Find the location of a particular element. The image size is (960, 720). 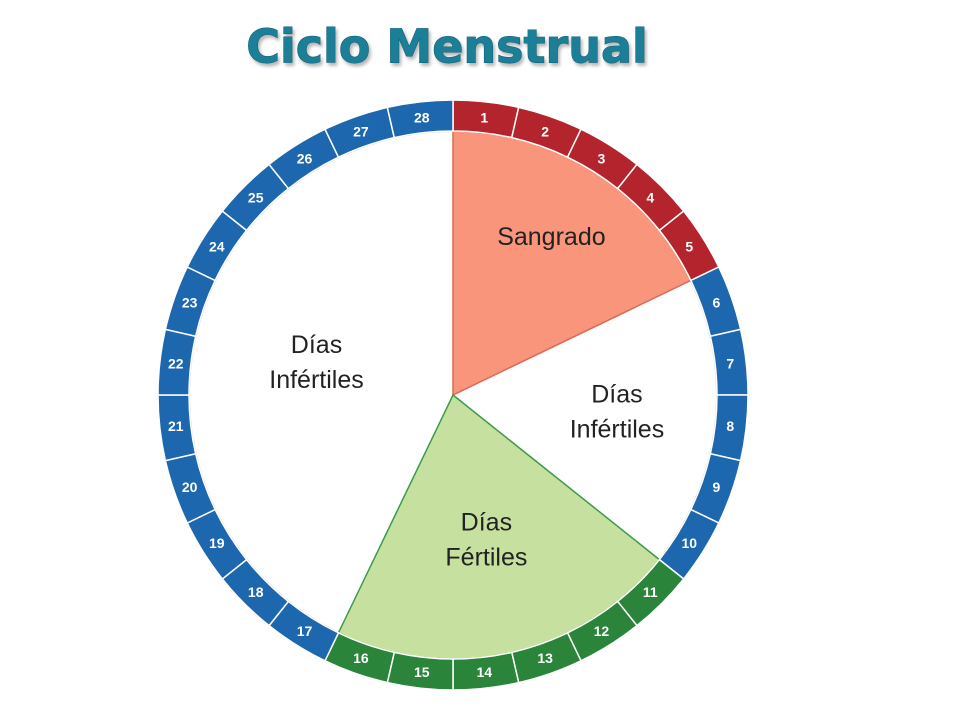

day-number: 10 is located at coordinates (689, 543).